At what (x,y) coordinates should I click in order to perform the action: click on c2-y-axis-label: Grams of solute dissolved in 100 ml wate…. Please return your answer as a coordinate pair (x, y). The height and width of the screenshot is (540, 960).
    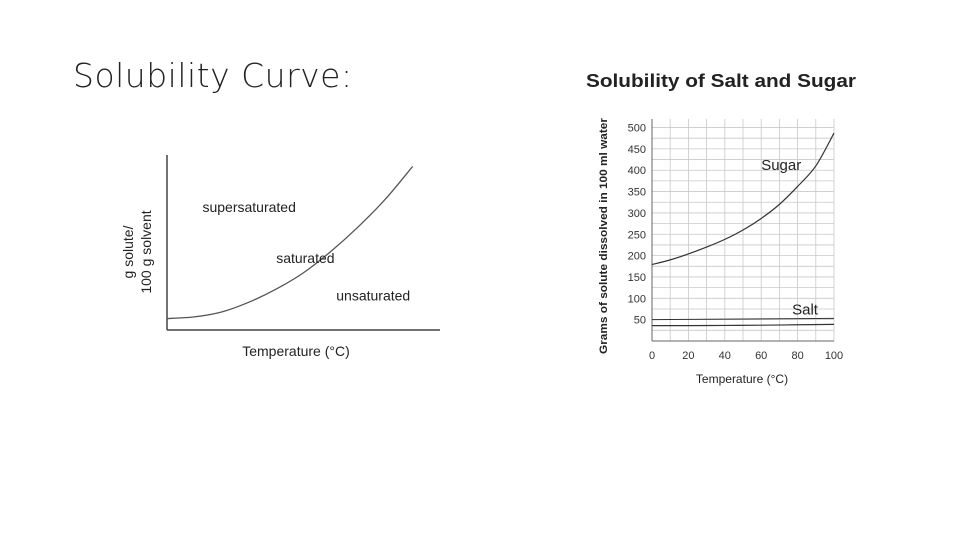
    Looking at the image, I should click on (604, 235).